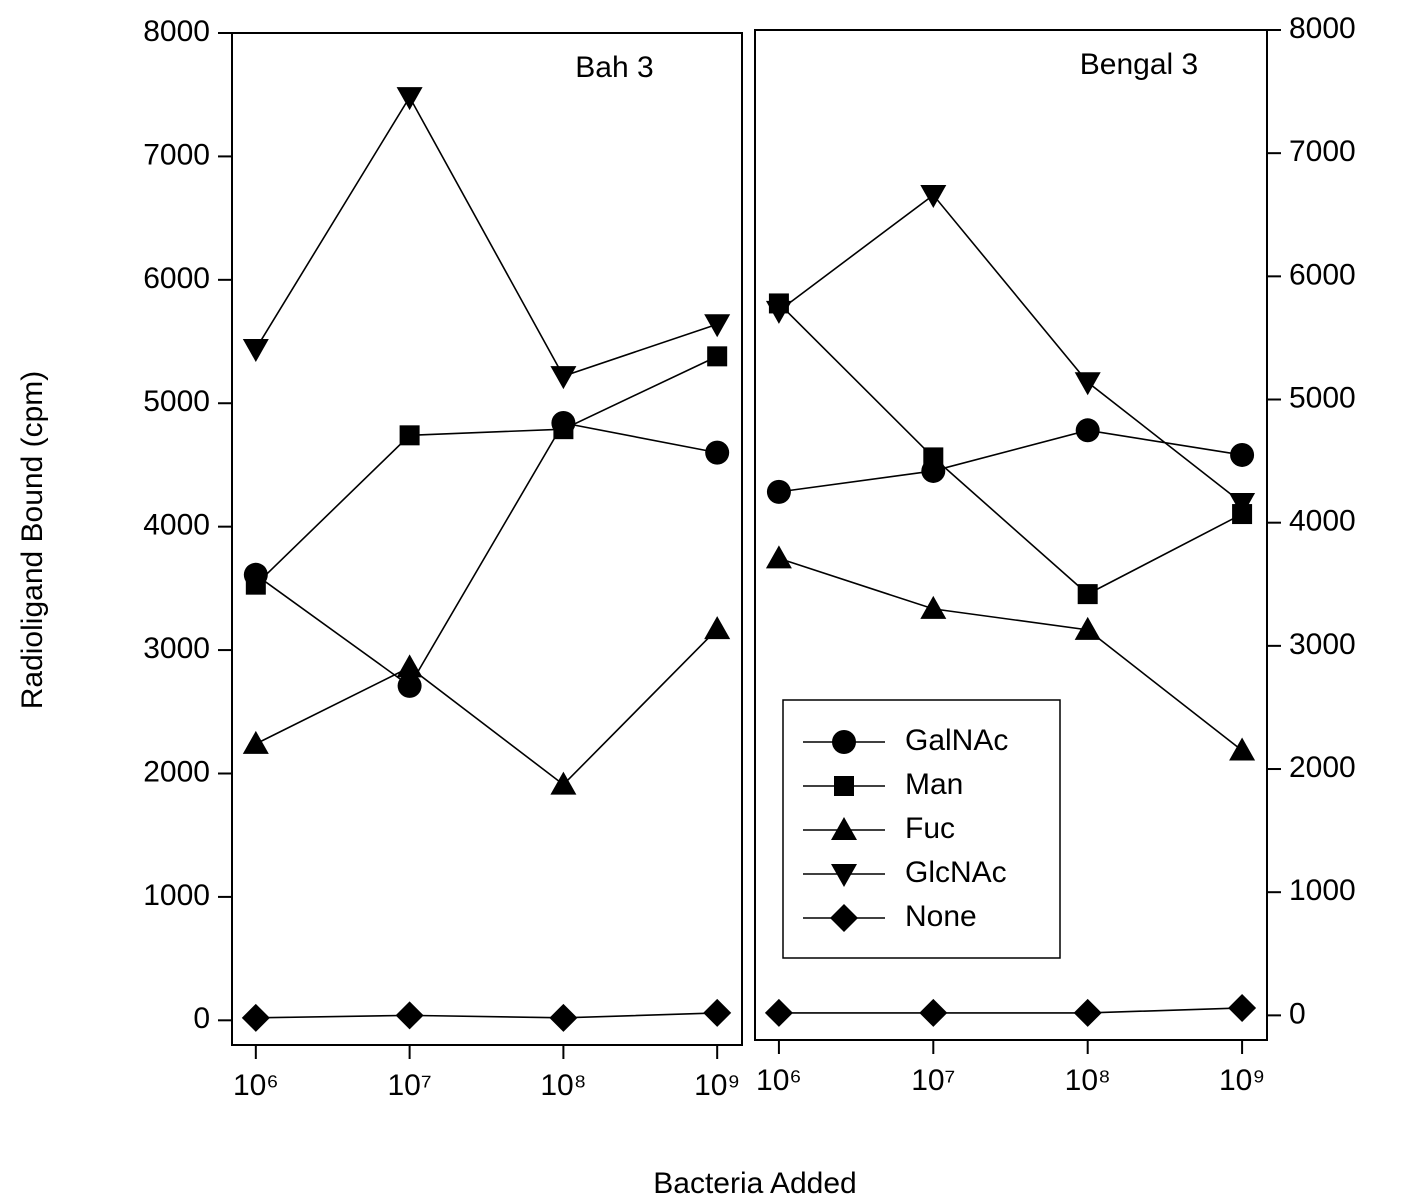 This screenshot has width=1403, height=1203. What do you see at coordinates (934, 784) in the screenshot?
I see `legend-label: Man` at bounding box center [934, 784].